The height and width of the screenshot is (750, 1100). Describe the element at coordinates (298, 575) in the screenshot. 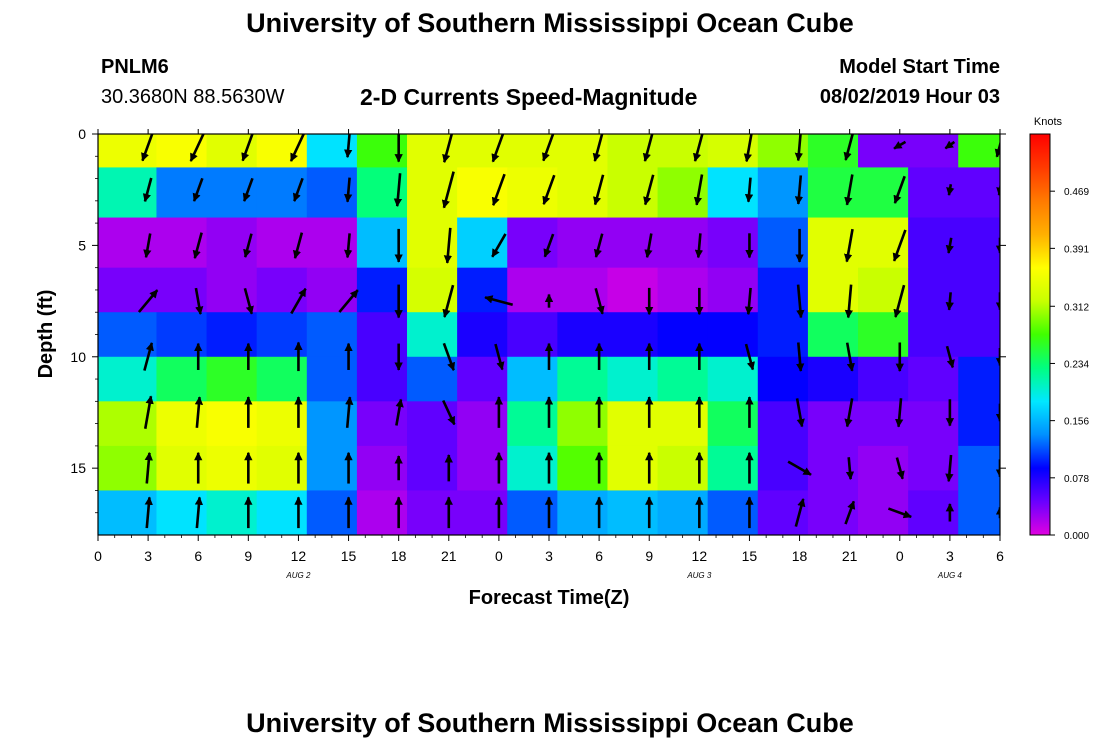

I see `date-label: AUG 2` at that location.